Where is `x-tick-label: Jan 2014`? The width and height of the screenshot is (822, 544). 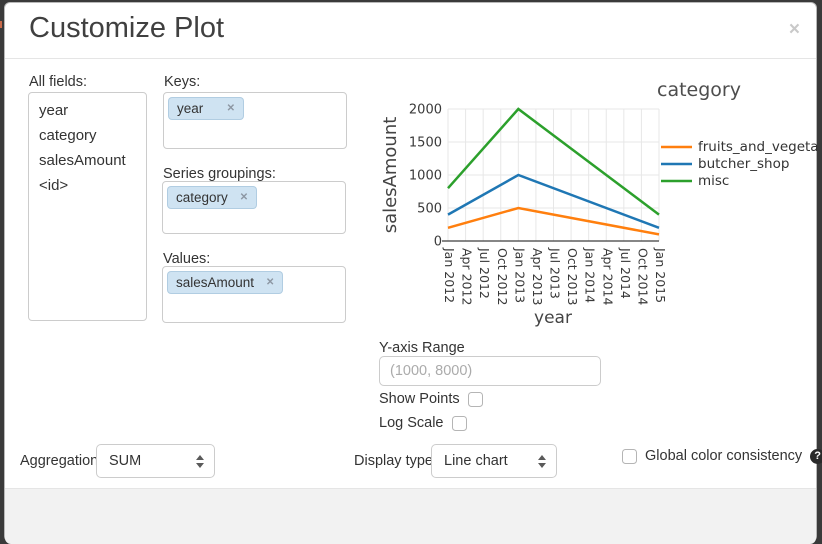
x-tick-label: Jan 2014 is located at coordinates (590, 275).